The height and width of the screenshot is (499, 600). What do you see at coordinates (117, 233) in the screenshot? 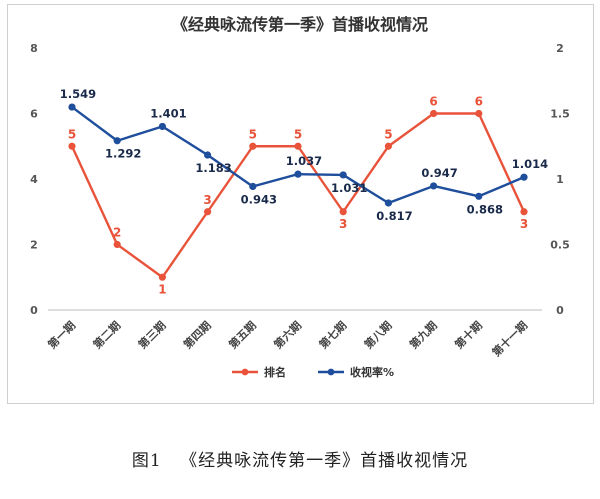
I see `rank-data-label: 2` at bounding box center [117, 233].